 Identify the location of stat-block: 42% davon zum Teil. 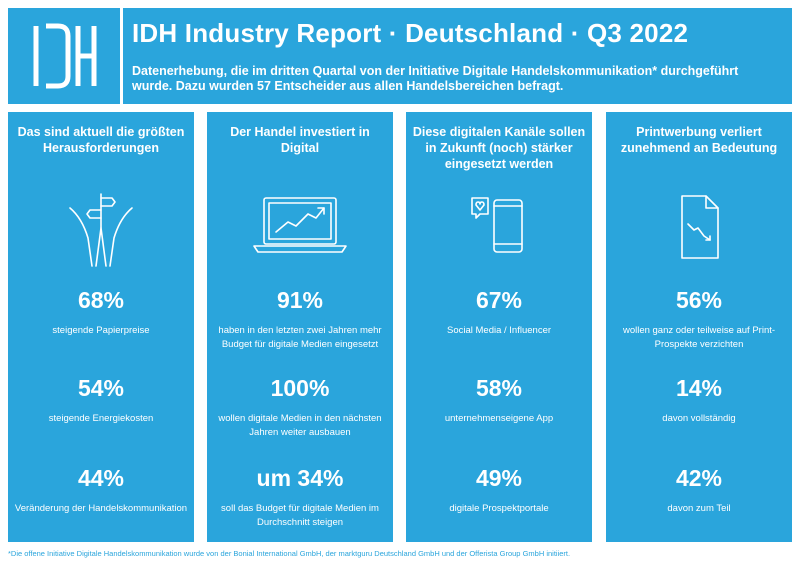
(699, 490).